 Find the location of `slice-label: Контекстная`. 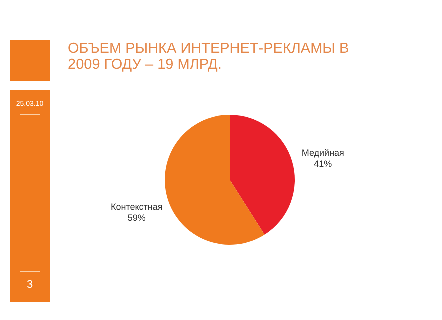

slice-label: Контекстная is located at coordinates (136, 207).